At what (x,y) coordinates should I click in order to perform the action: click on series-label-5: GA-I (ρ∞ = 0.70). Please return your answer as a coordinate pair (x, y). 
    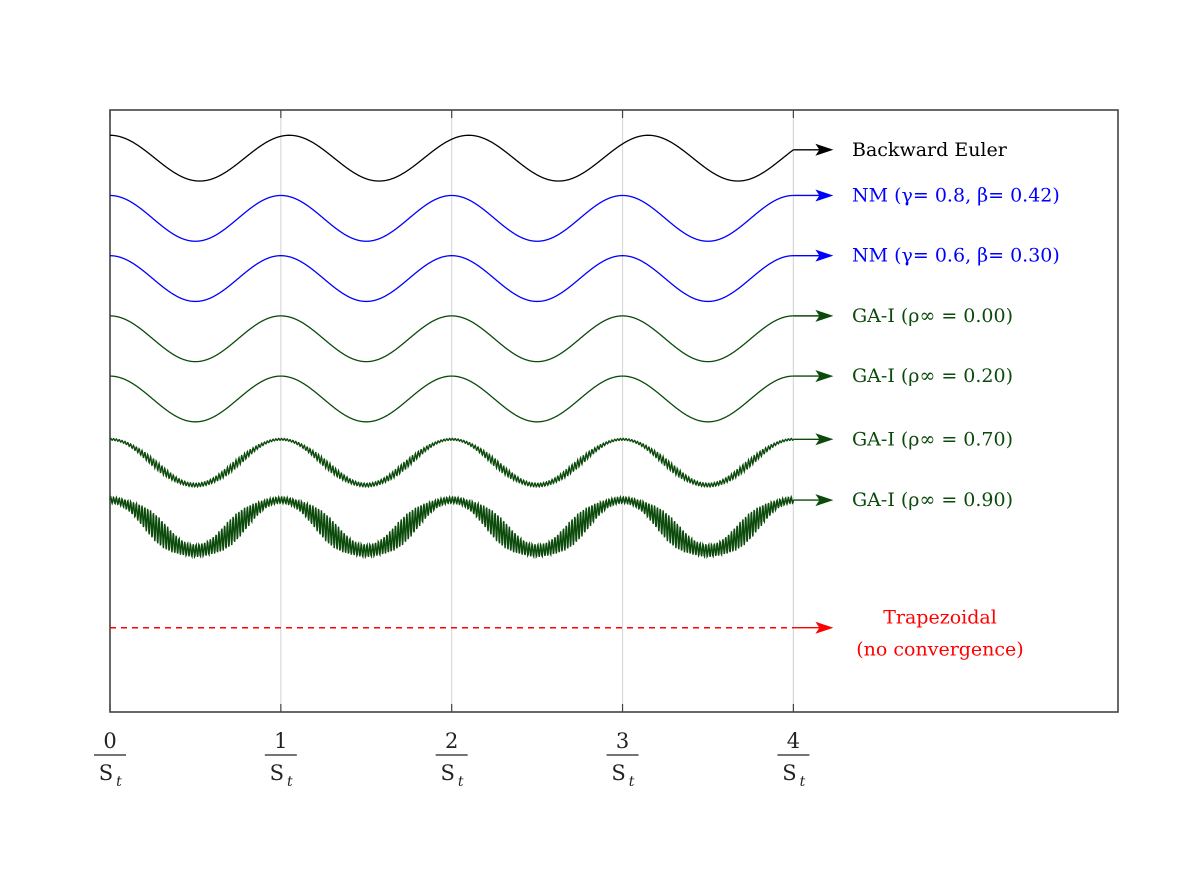
    Looking at the image, I should click on (932, 439).